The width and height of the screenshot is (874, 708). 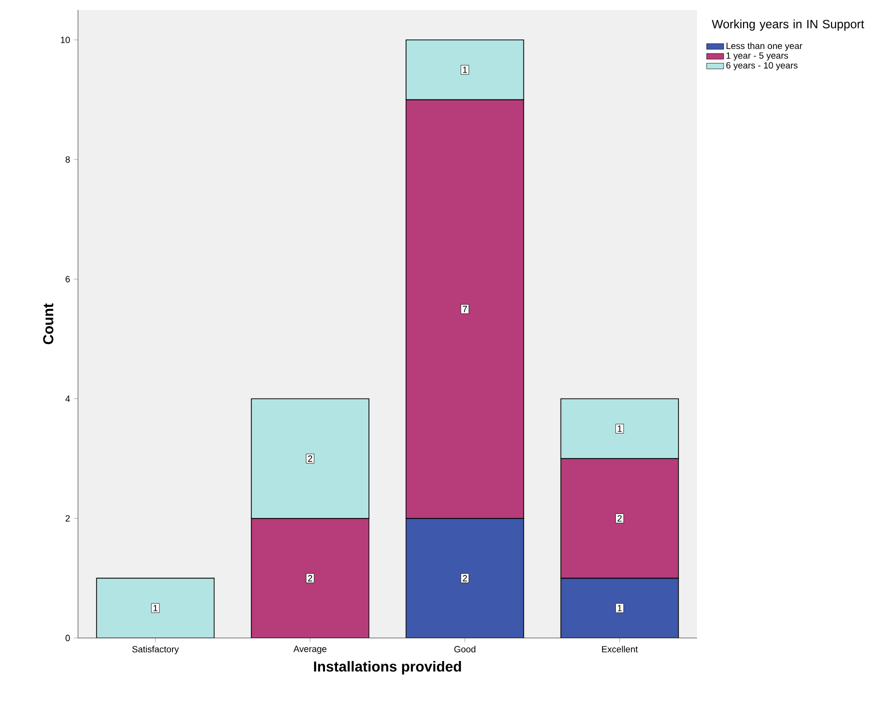 What do you see at coordinates (788, 25) in the screenshot?
I see `legend-title: Working years in IN Support` at bounding box center [788, 25].